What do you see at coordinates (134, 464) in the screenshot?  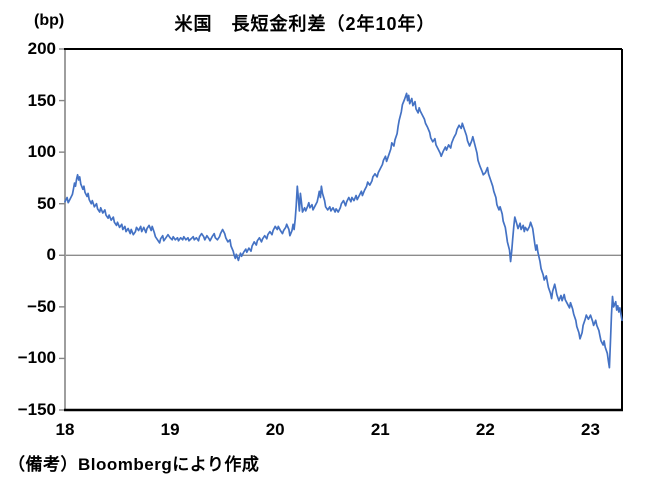 I see `source-note: （備考）Bloombergにより作成` at bounding box center [134, 464].